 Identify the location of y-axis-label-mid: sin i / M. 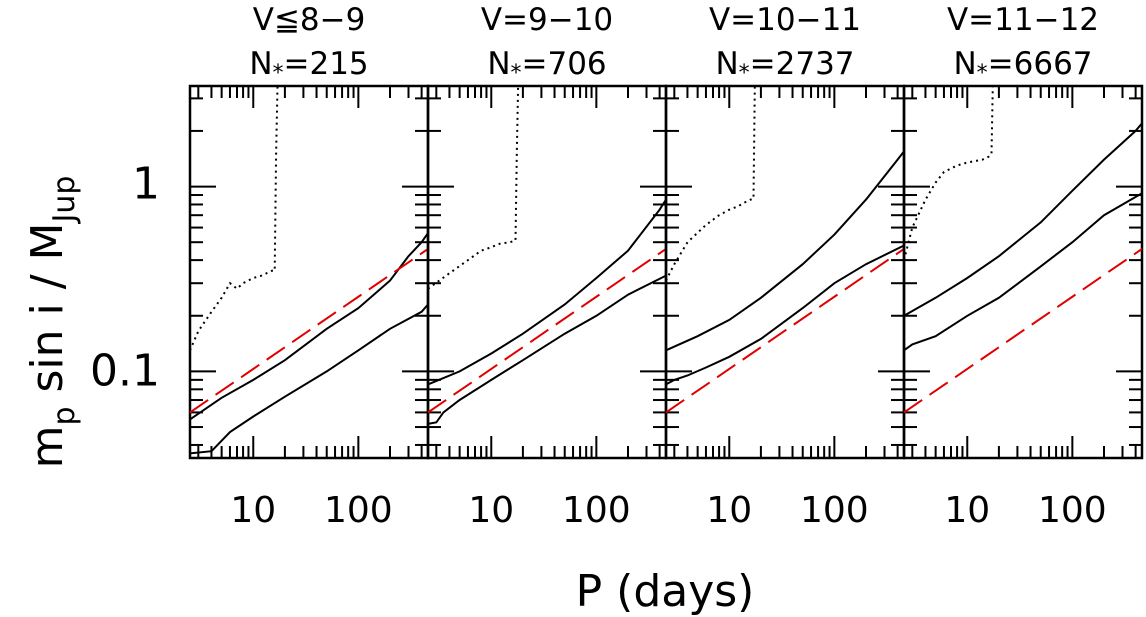
(47, 314).